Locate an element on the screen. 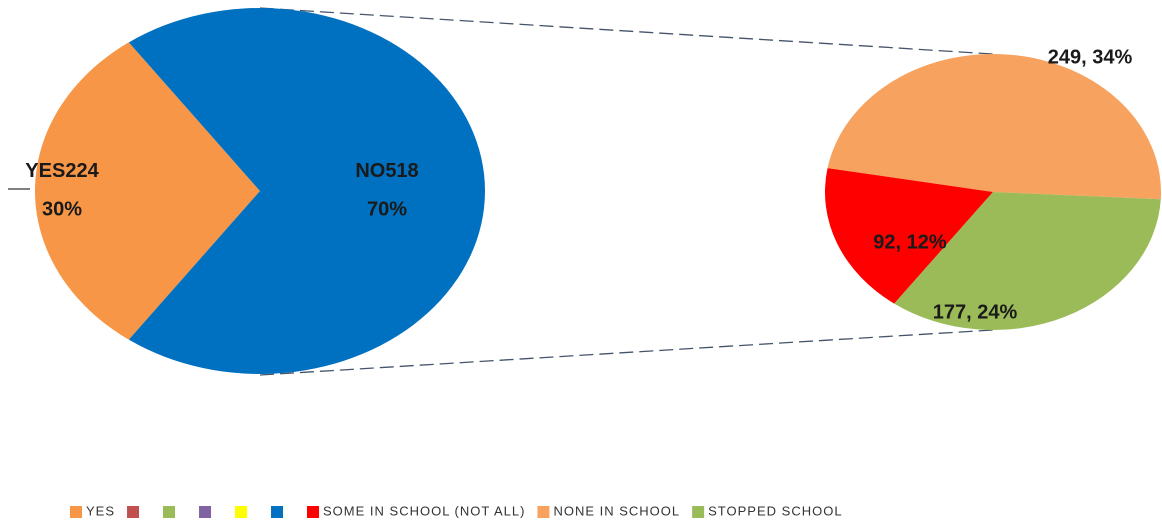  value-label: 518 is located at coordinates (401, 171).